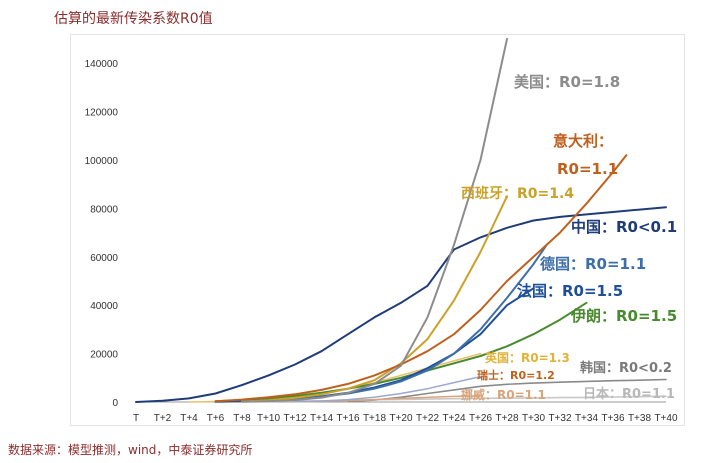 The image size is (724, 463). What do you see at coordinates (587, 169) in the screenshot?
I see `series-annotation: R0=1.1` at bounding box center [587, 169].